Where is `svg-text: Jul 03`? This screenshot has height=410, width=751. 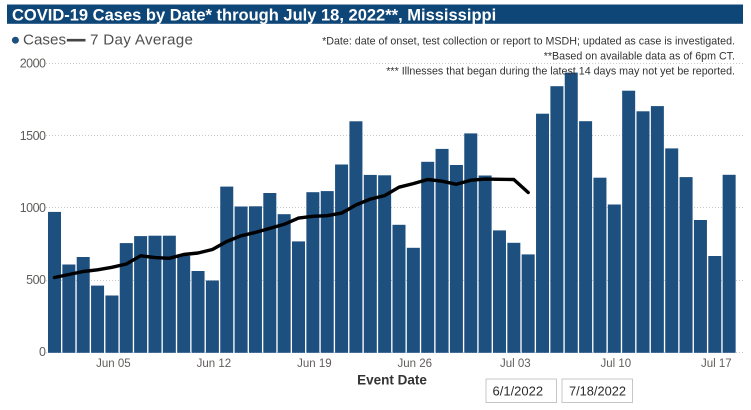 svg-text: Jul 03 is located at coordinates (515, 364).